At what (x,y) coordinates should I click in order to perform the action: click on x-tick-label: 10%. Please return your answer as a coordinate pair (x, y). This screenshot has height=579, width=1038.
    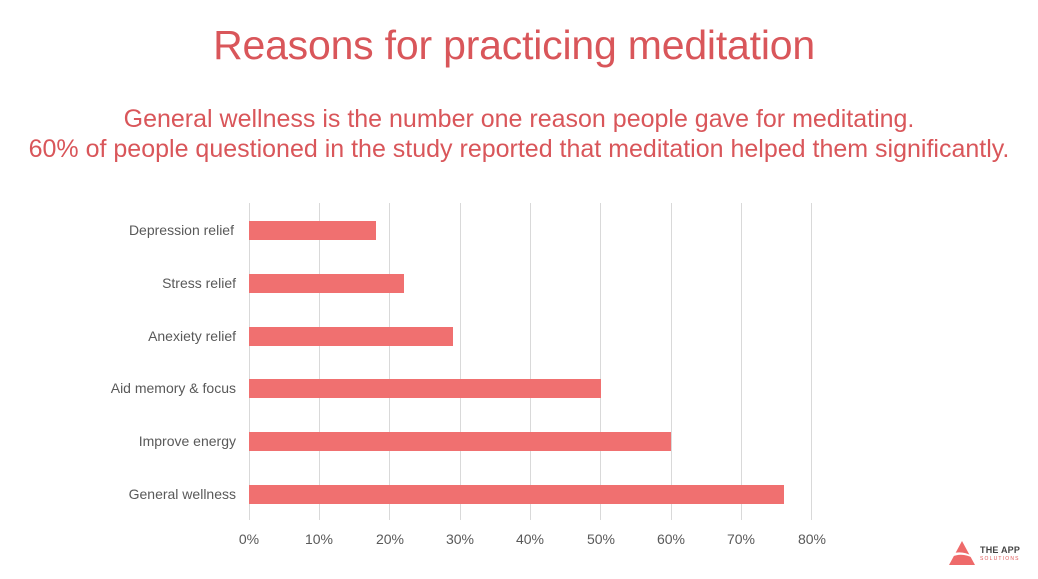
    Looking at the image, I should click on (319, 539).